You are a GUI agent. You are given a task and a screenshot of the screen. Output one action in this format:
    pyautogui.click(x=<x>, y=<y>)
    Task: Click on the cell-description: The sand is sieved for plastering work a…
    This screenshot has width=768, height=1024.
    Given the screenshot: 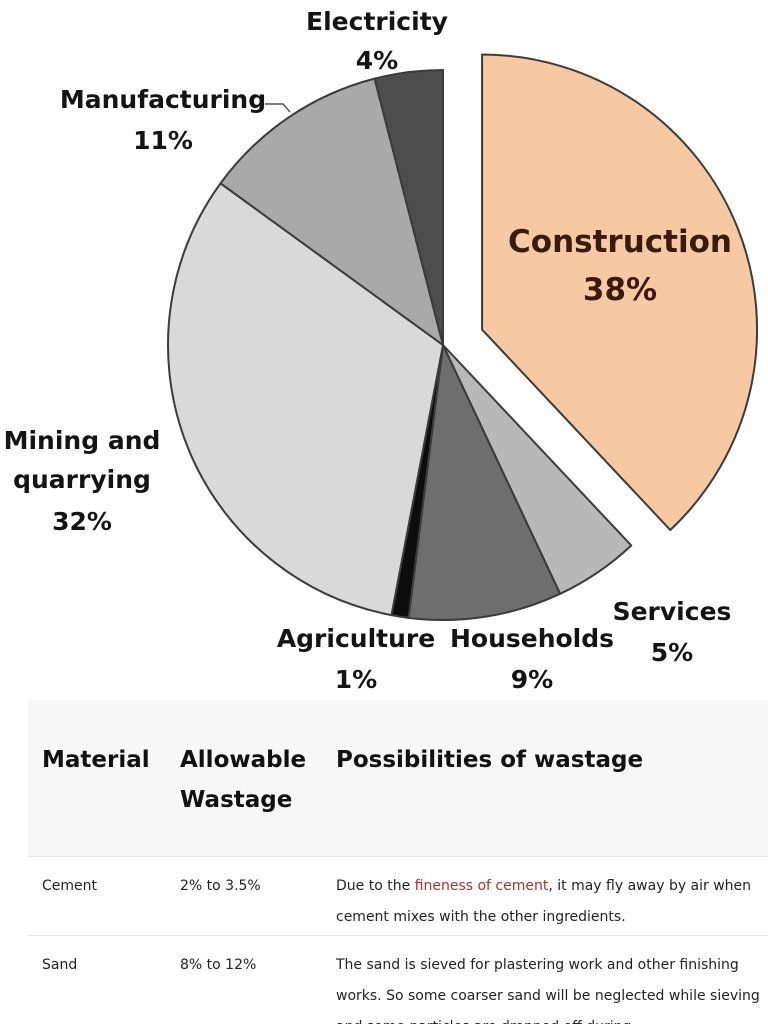 What is the action you would take?
    pyautogui.click(x=545, y=979)
    